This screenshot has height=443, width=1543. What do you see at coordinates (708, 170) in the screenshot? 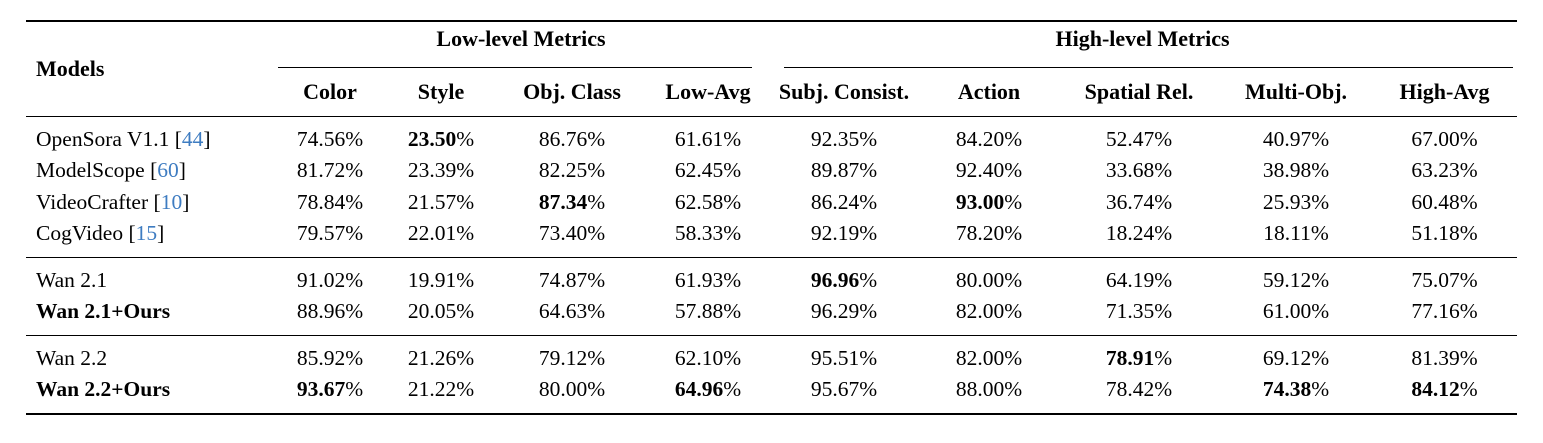
I see `metric-cell: 62.45%` at bounding box center [708, 170].